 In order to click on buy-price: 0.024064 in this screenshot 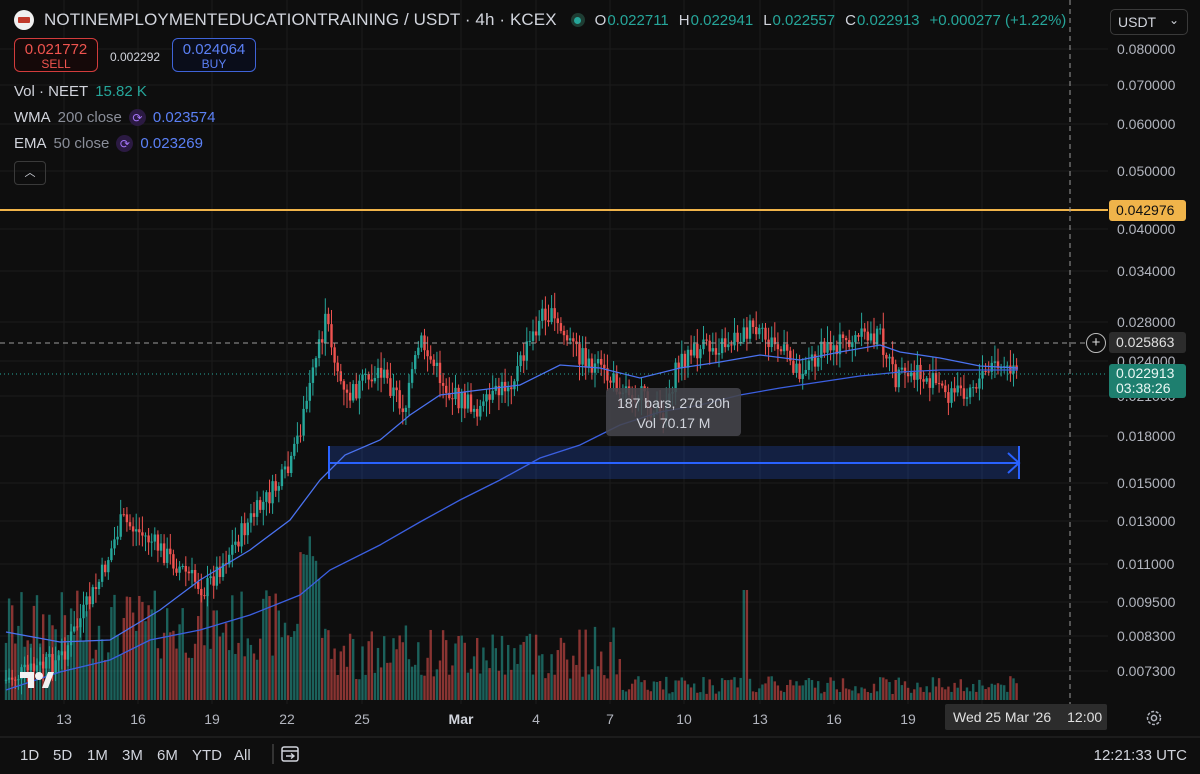, I will do `click(214, 49)`.